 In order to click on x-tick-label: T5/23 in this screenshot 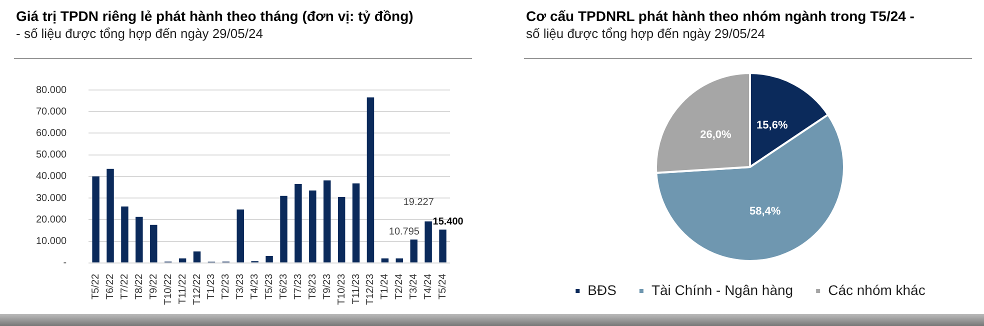, I will do `click(270, 286)`.